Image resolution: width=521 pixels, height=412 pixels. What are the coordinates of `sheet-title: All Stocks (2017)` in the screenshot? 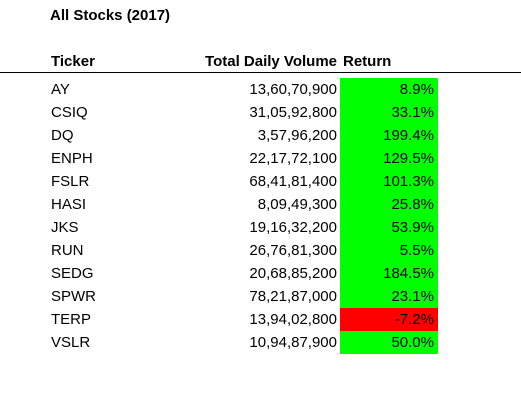 It's located at (110, 15).